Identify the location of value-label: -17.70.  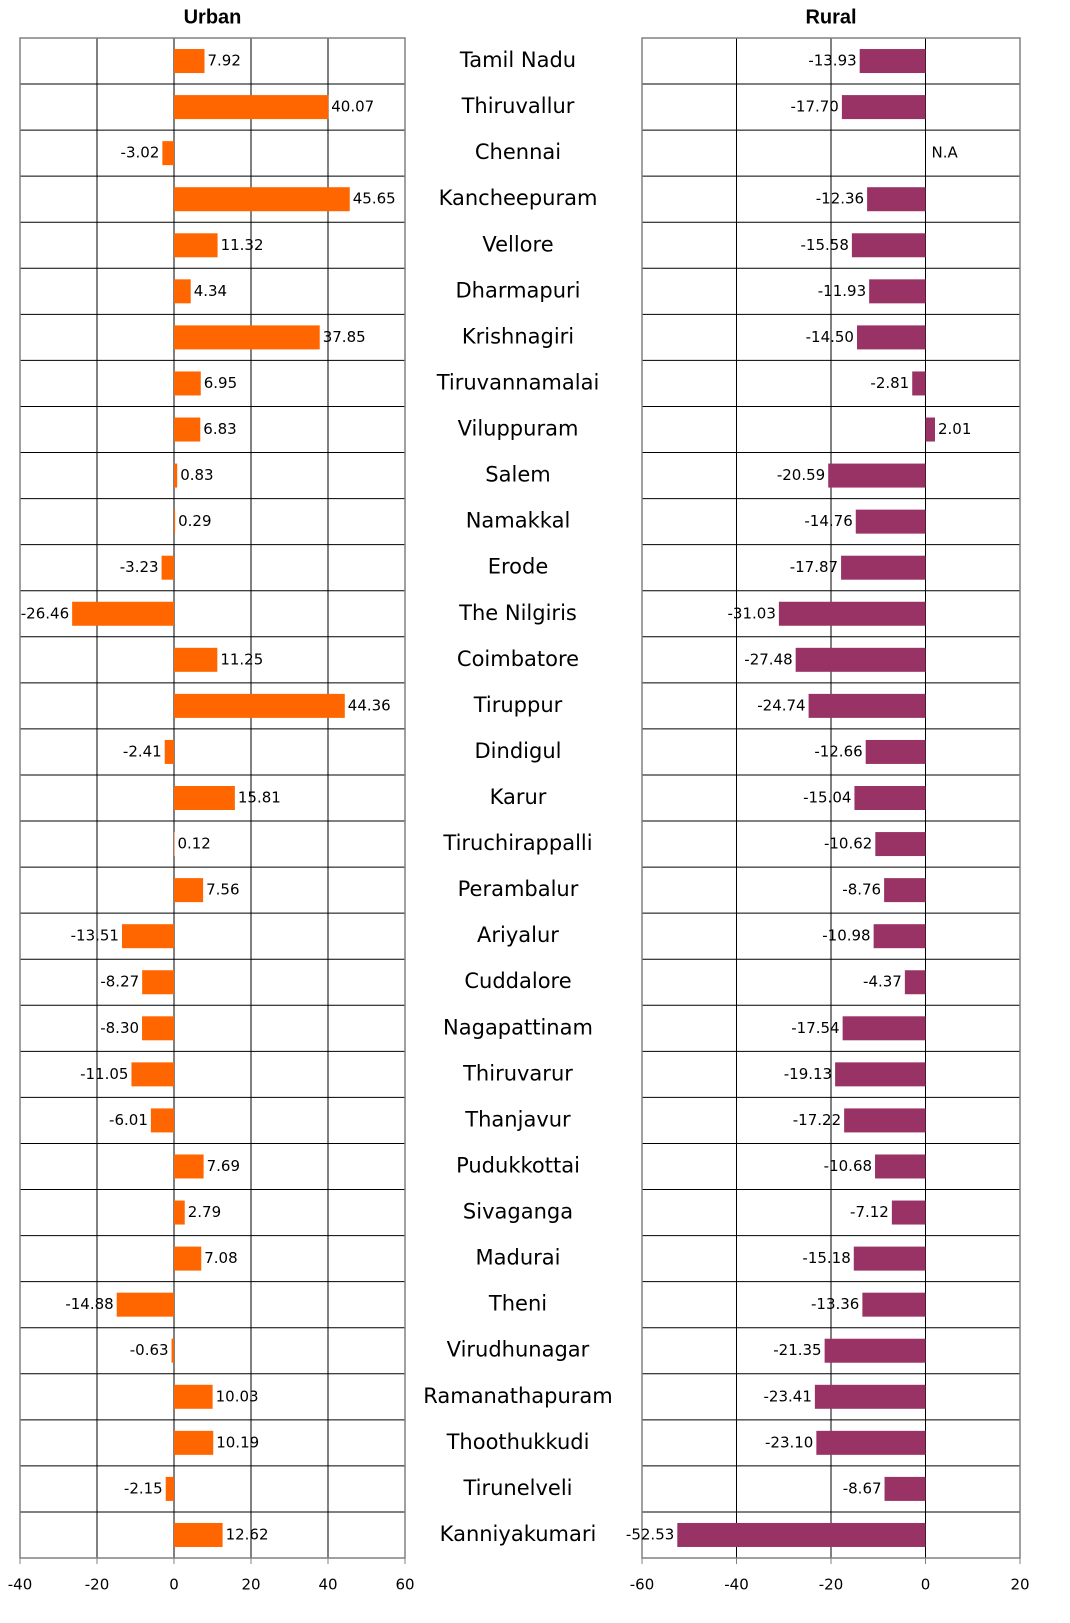
(815, 107).